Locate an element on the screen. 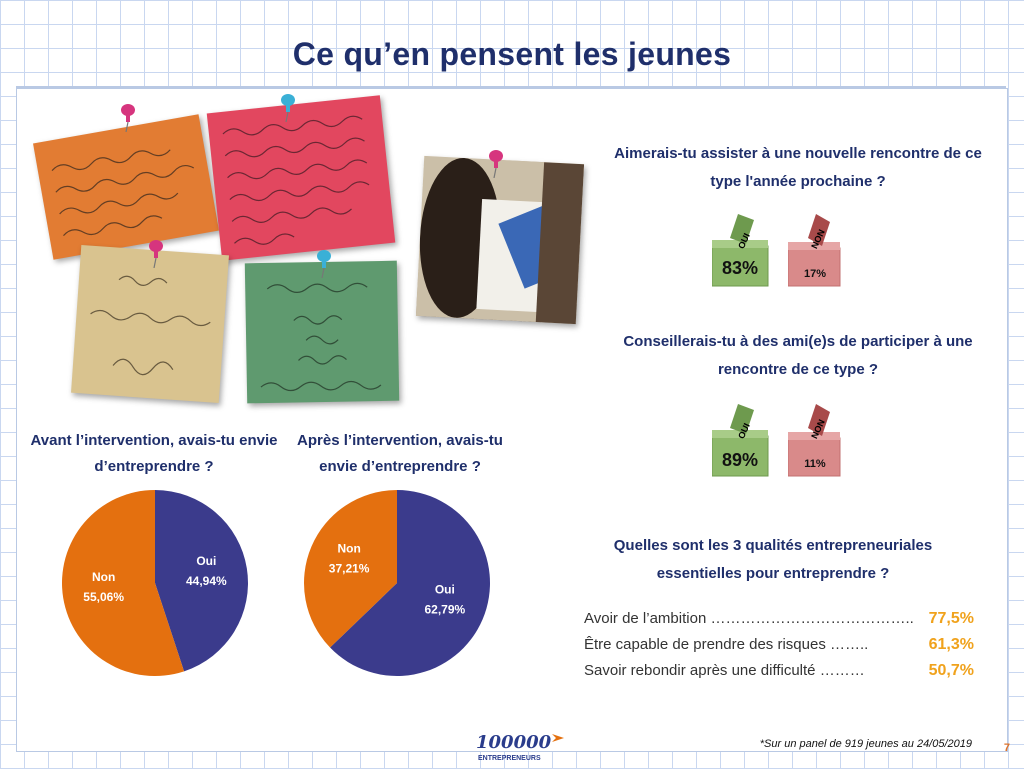  title-divider is located at coordinates (511, 87).